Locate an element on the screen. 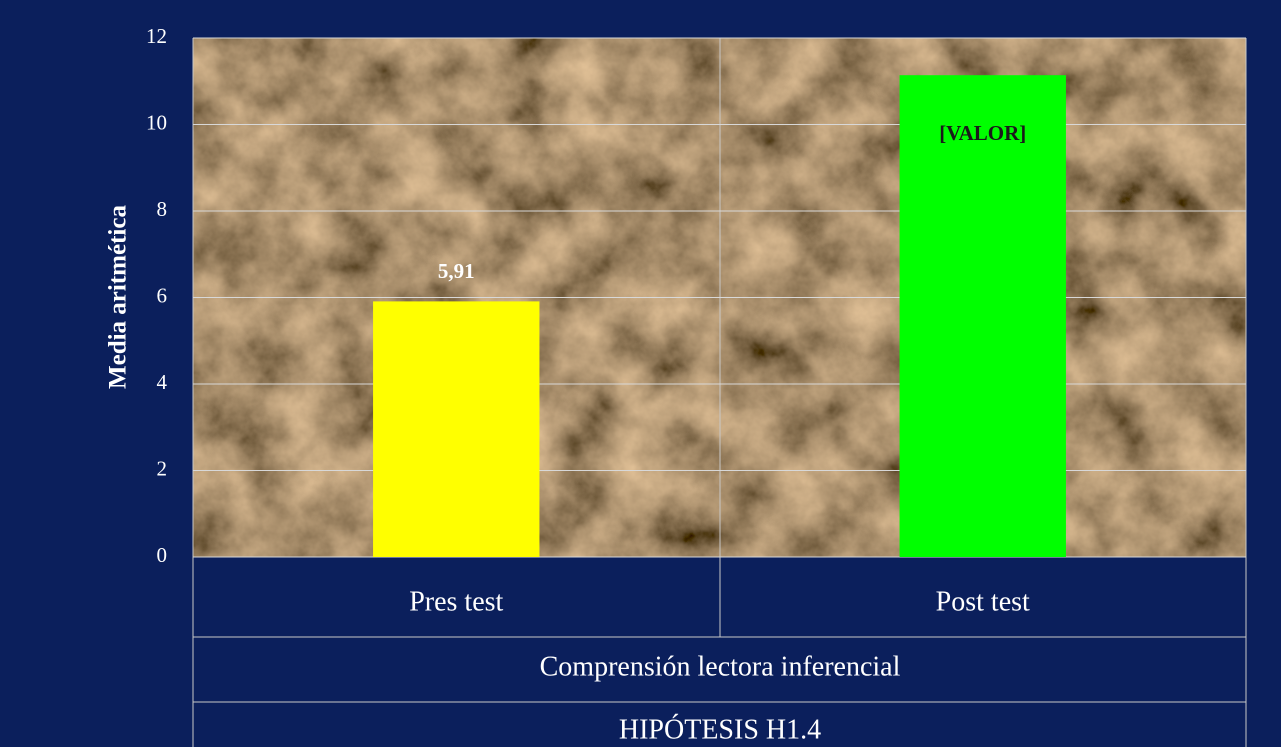 The image size is (1281, 747). y-tick-label: 10 is located at coordinates (156, 122).